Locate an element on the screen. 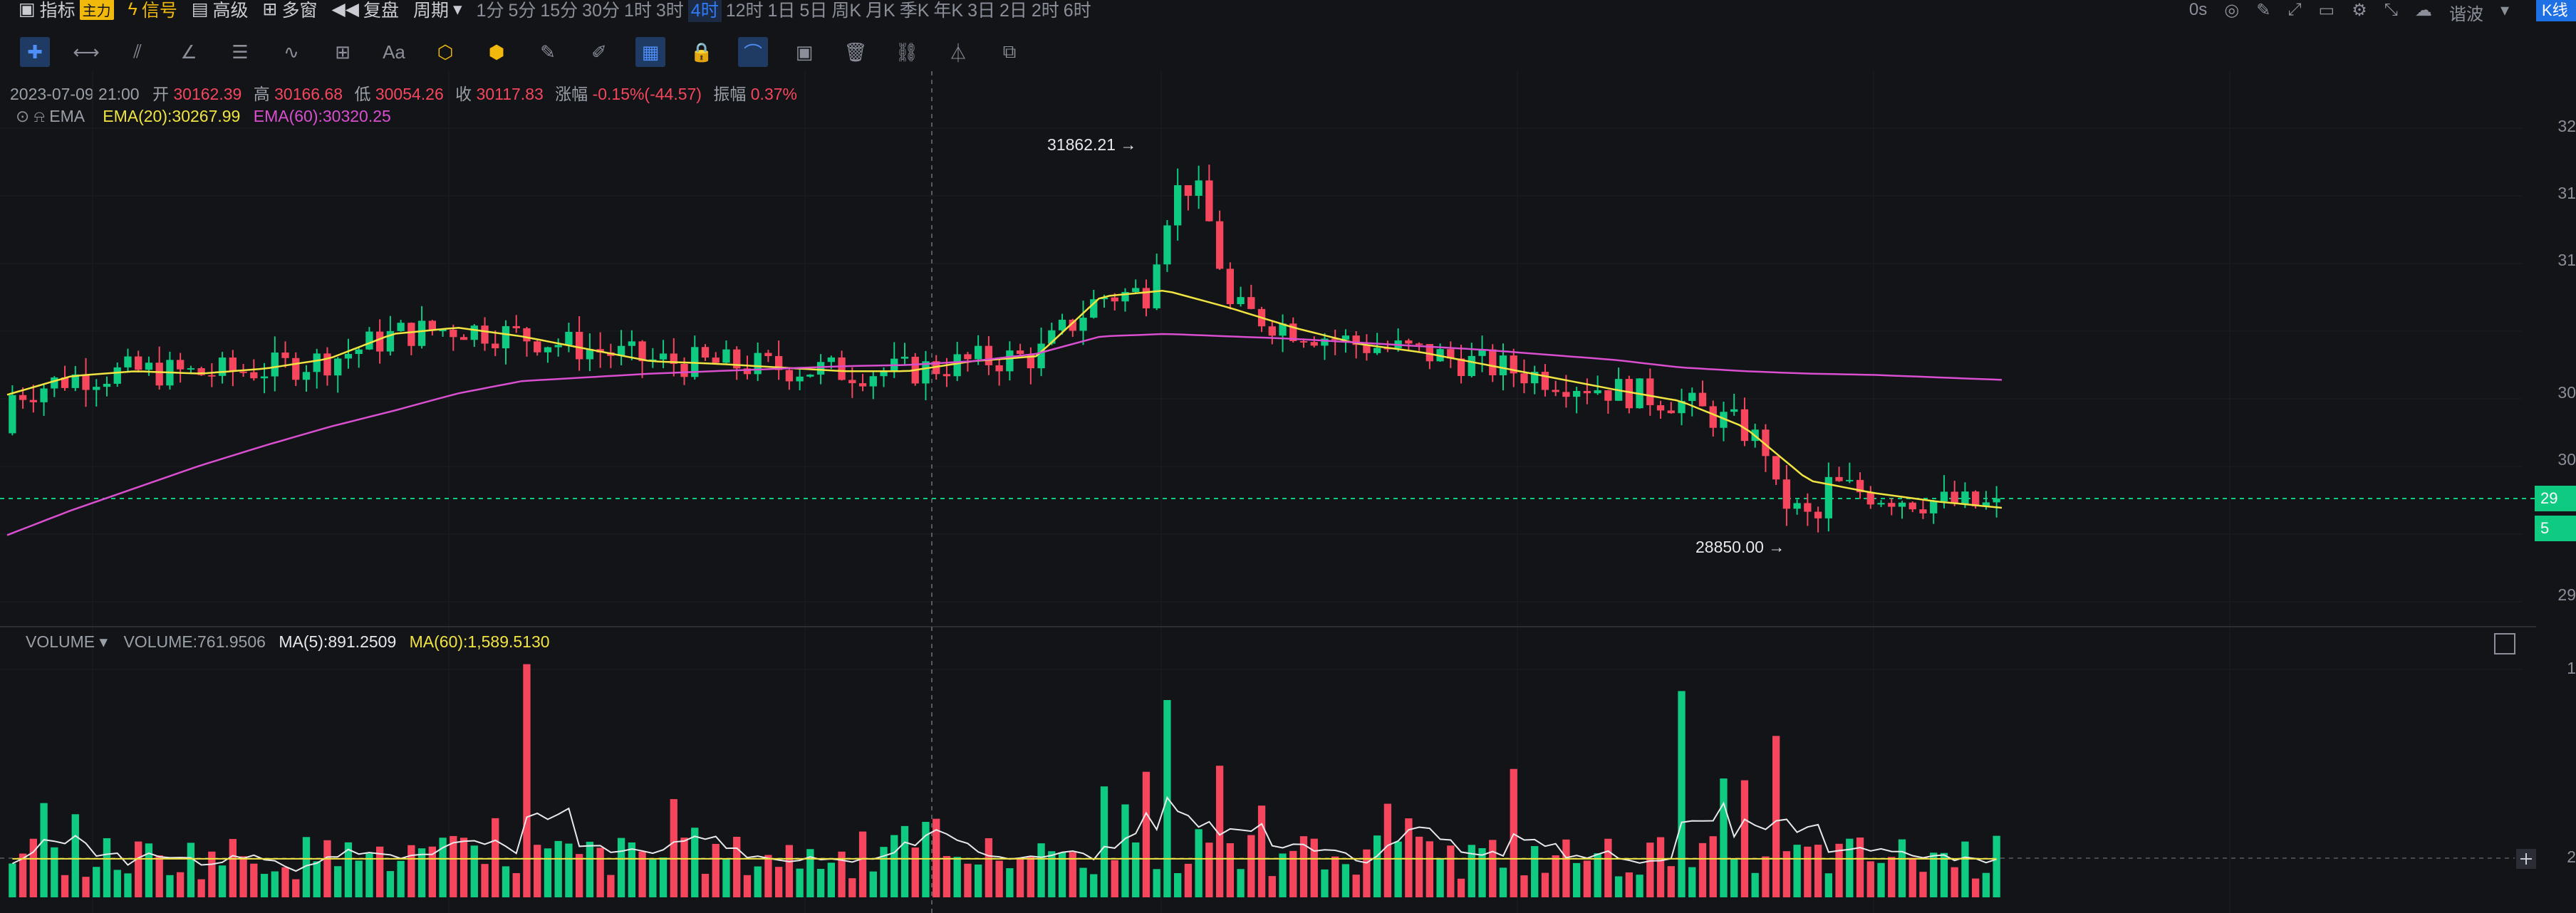 This screenshot has width=2576, height=913. period-5: 3时 is located at coordinates (669, 11).